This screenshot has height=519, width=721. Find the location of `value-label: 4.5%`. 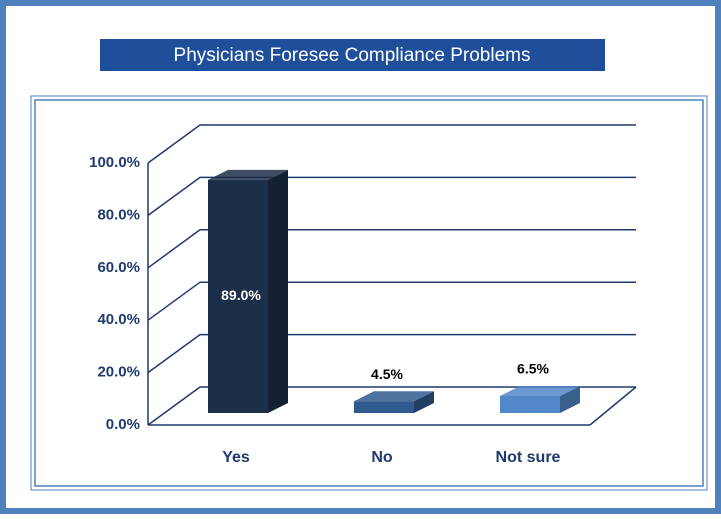

value-label: 4.5% is located at coordinates (387, 374).